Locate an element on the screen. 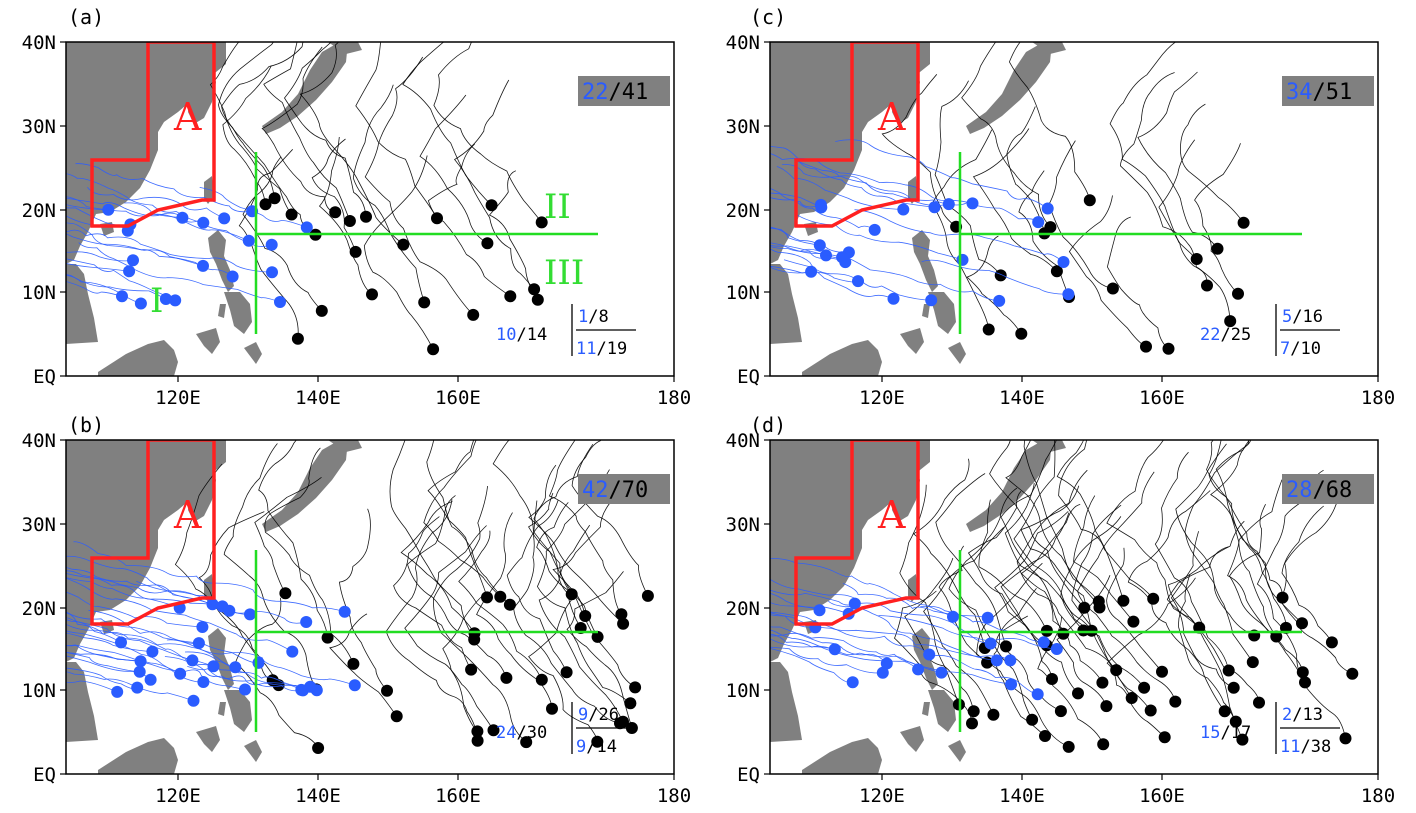 Image resolution: width=1416 pixels, height=813 pixels. lat-tick-label: 40N is located at coordinates (743, 441).